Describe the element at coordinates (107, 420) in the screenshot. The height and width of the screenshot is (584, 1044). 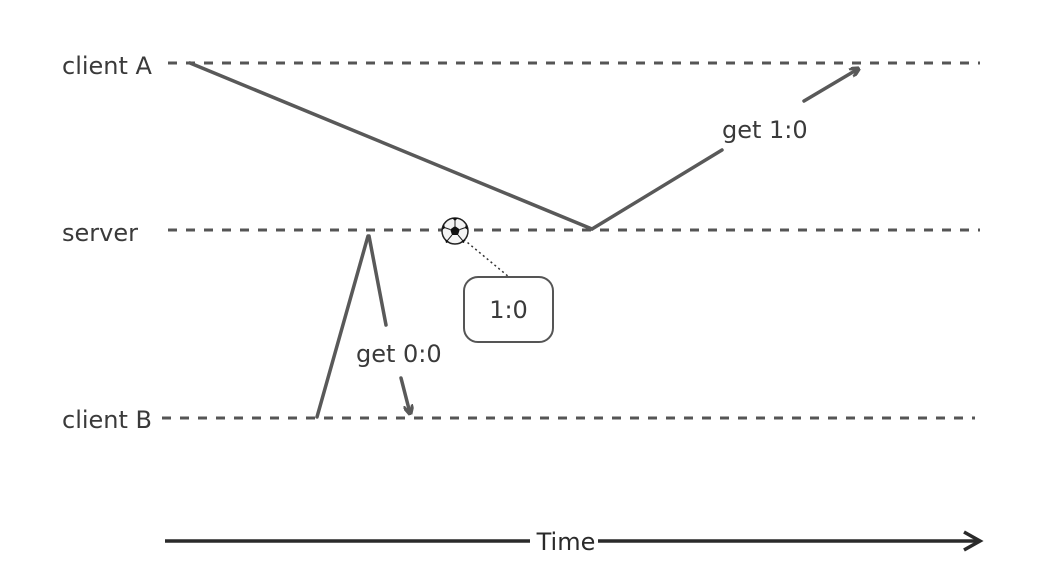
I see `lane-label-client-b: client B` at that location.